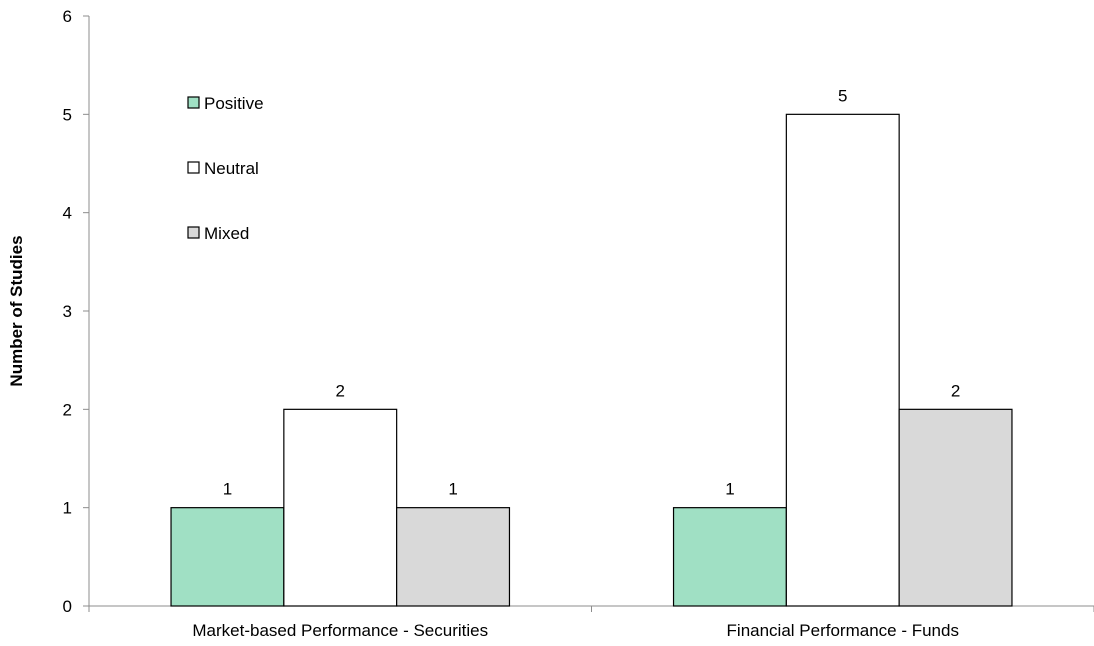 This screenshot has height=646, width=1094. Describe the element at coordinates (76, 311) in the screenshot. I see `y-ticks: 0 1 2 3 4 5 6` at that location.